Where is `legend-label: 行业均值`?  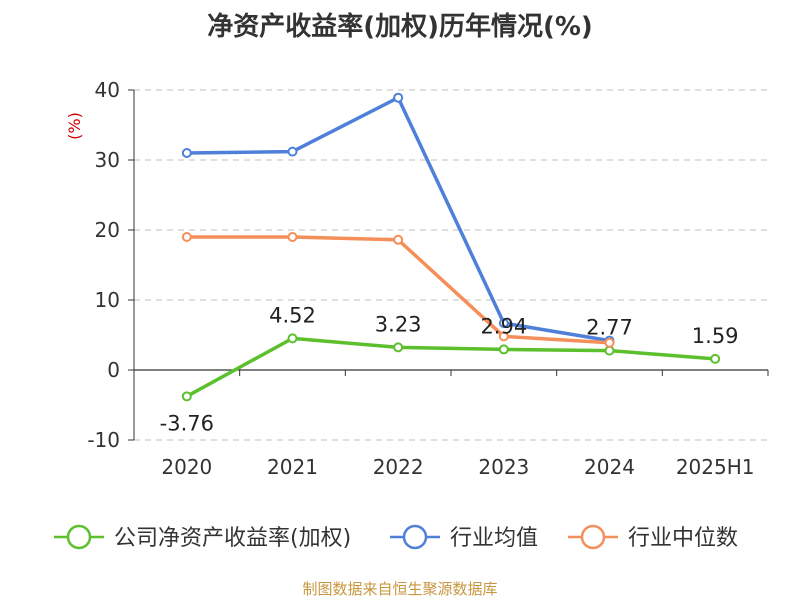 legend-label: 行业均值 is located at coordinates (494, 538).